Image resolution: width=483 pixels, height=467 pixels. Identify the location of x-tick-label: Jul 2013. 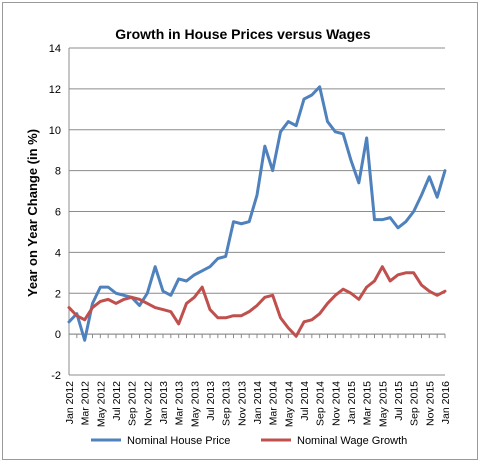
(211, 401).